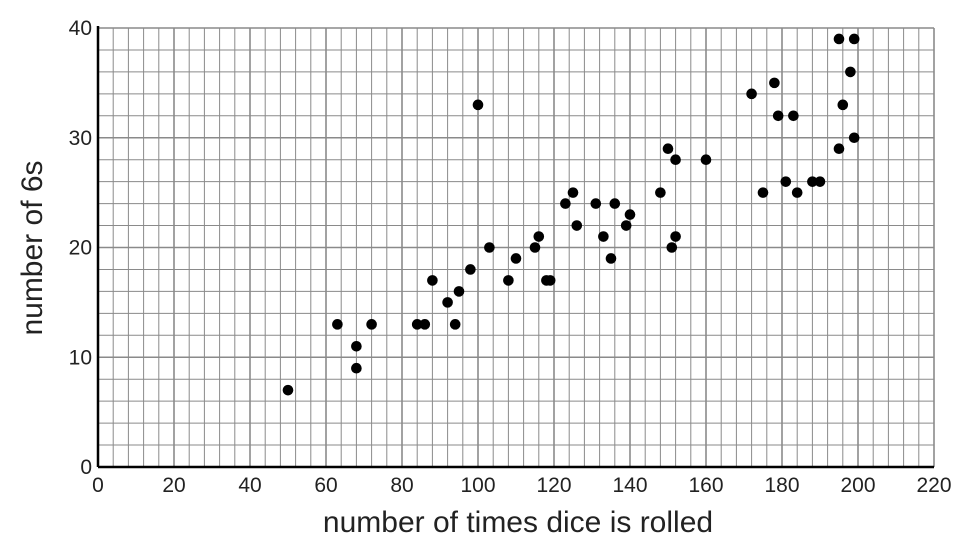 The image size is (960, 546). What do you see at coordinates (80, 28) in the screenshot?
I see `y-tick-label: 40` at bounding box center [80, 28].